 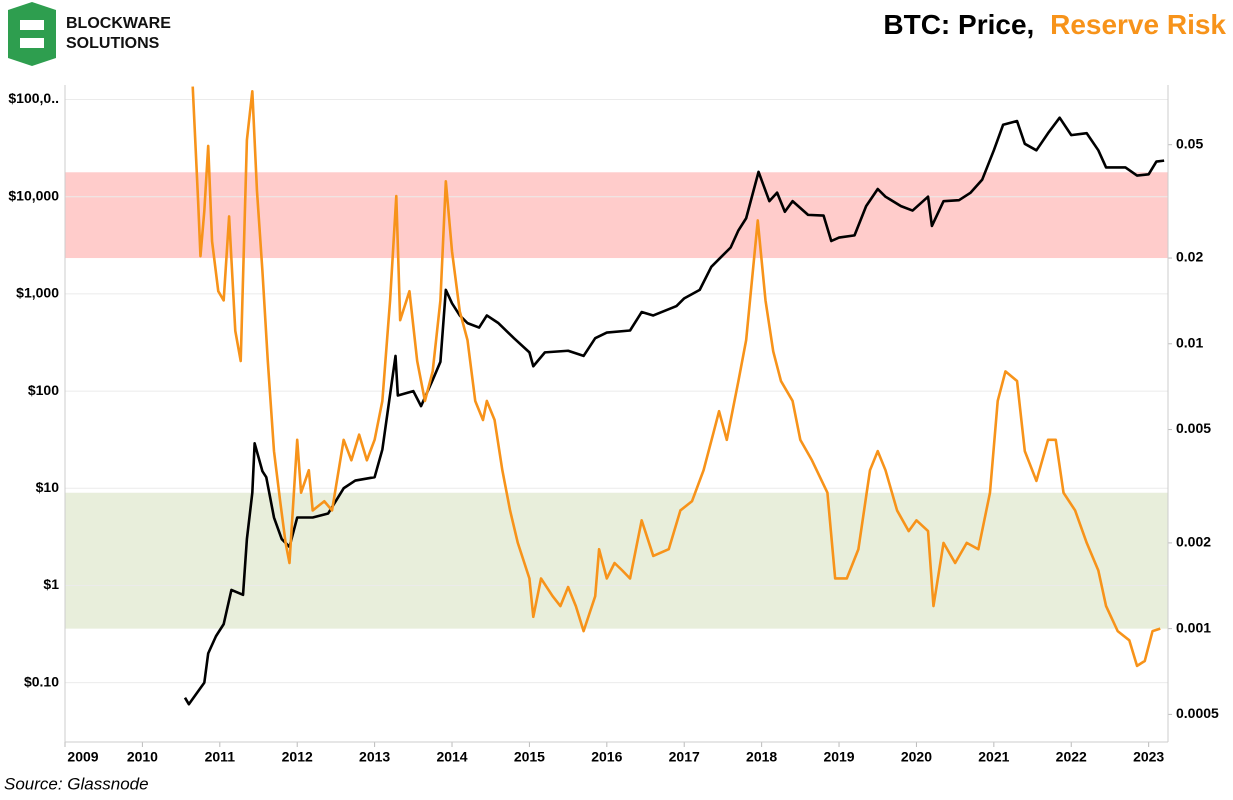 I want to click on logo-detail, so click(x=32, y=34).